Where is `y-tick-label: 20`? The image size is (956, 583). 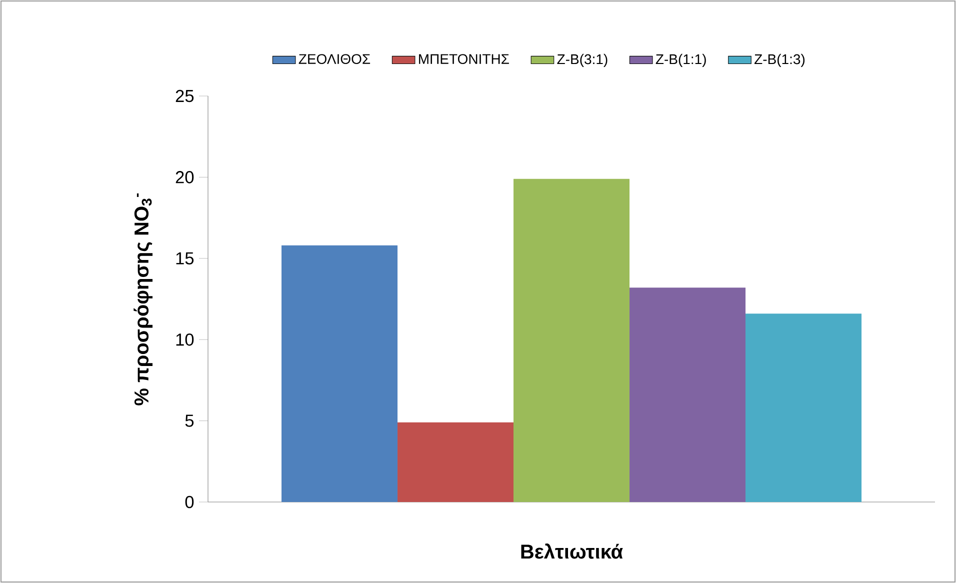 y-tick-label: 20 is located at coordinates (185, 177).